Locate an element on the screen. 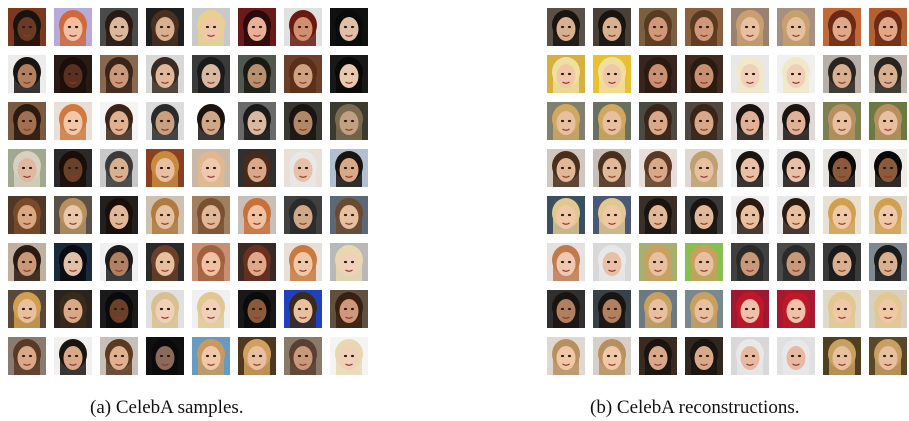 This screenshot has width=909, height=421. caption-samples: (a) CelebA samples. is located at coordinates (167, 407).